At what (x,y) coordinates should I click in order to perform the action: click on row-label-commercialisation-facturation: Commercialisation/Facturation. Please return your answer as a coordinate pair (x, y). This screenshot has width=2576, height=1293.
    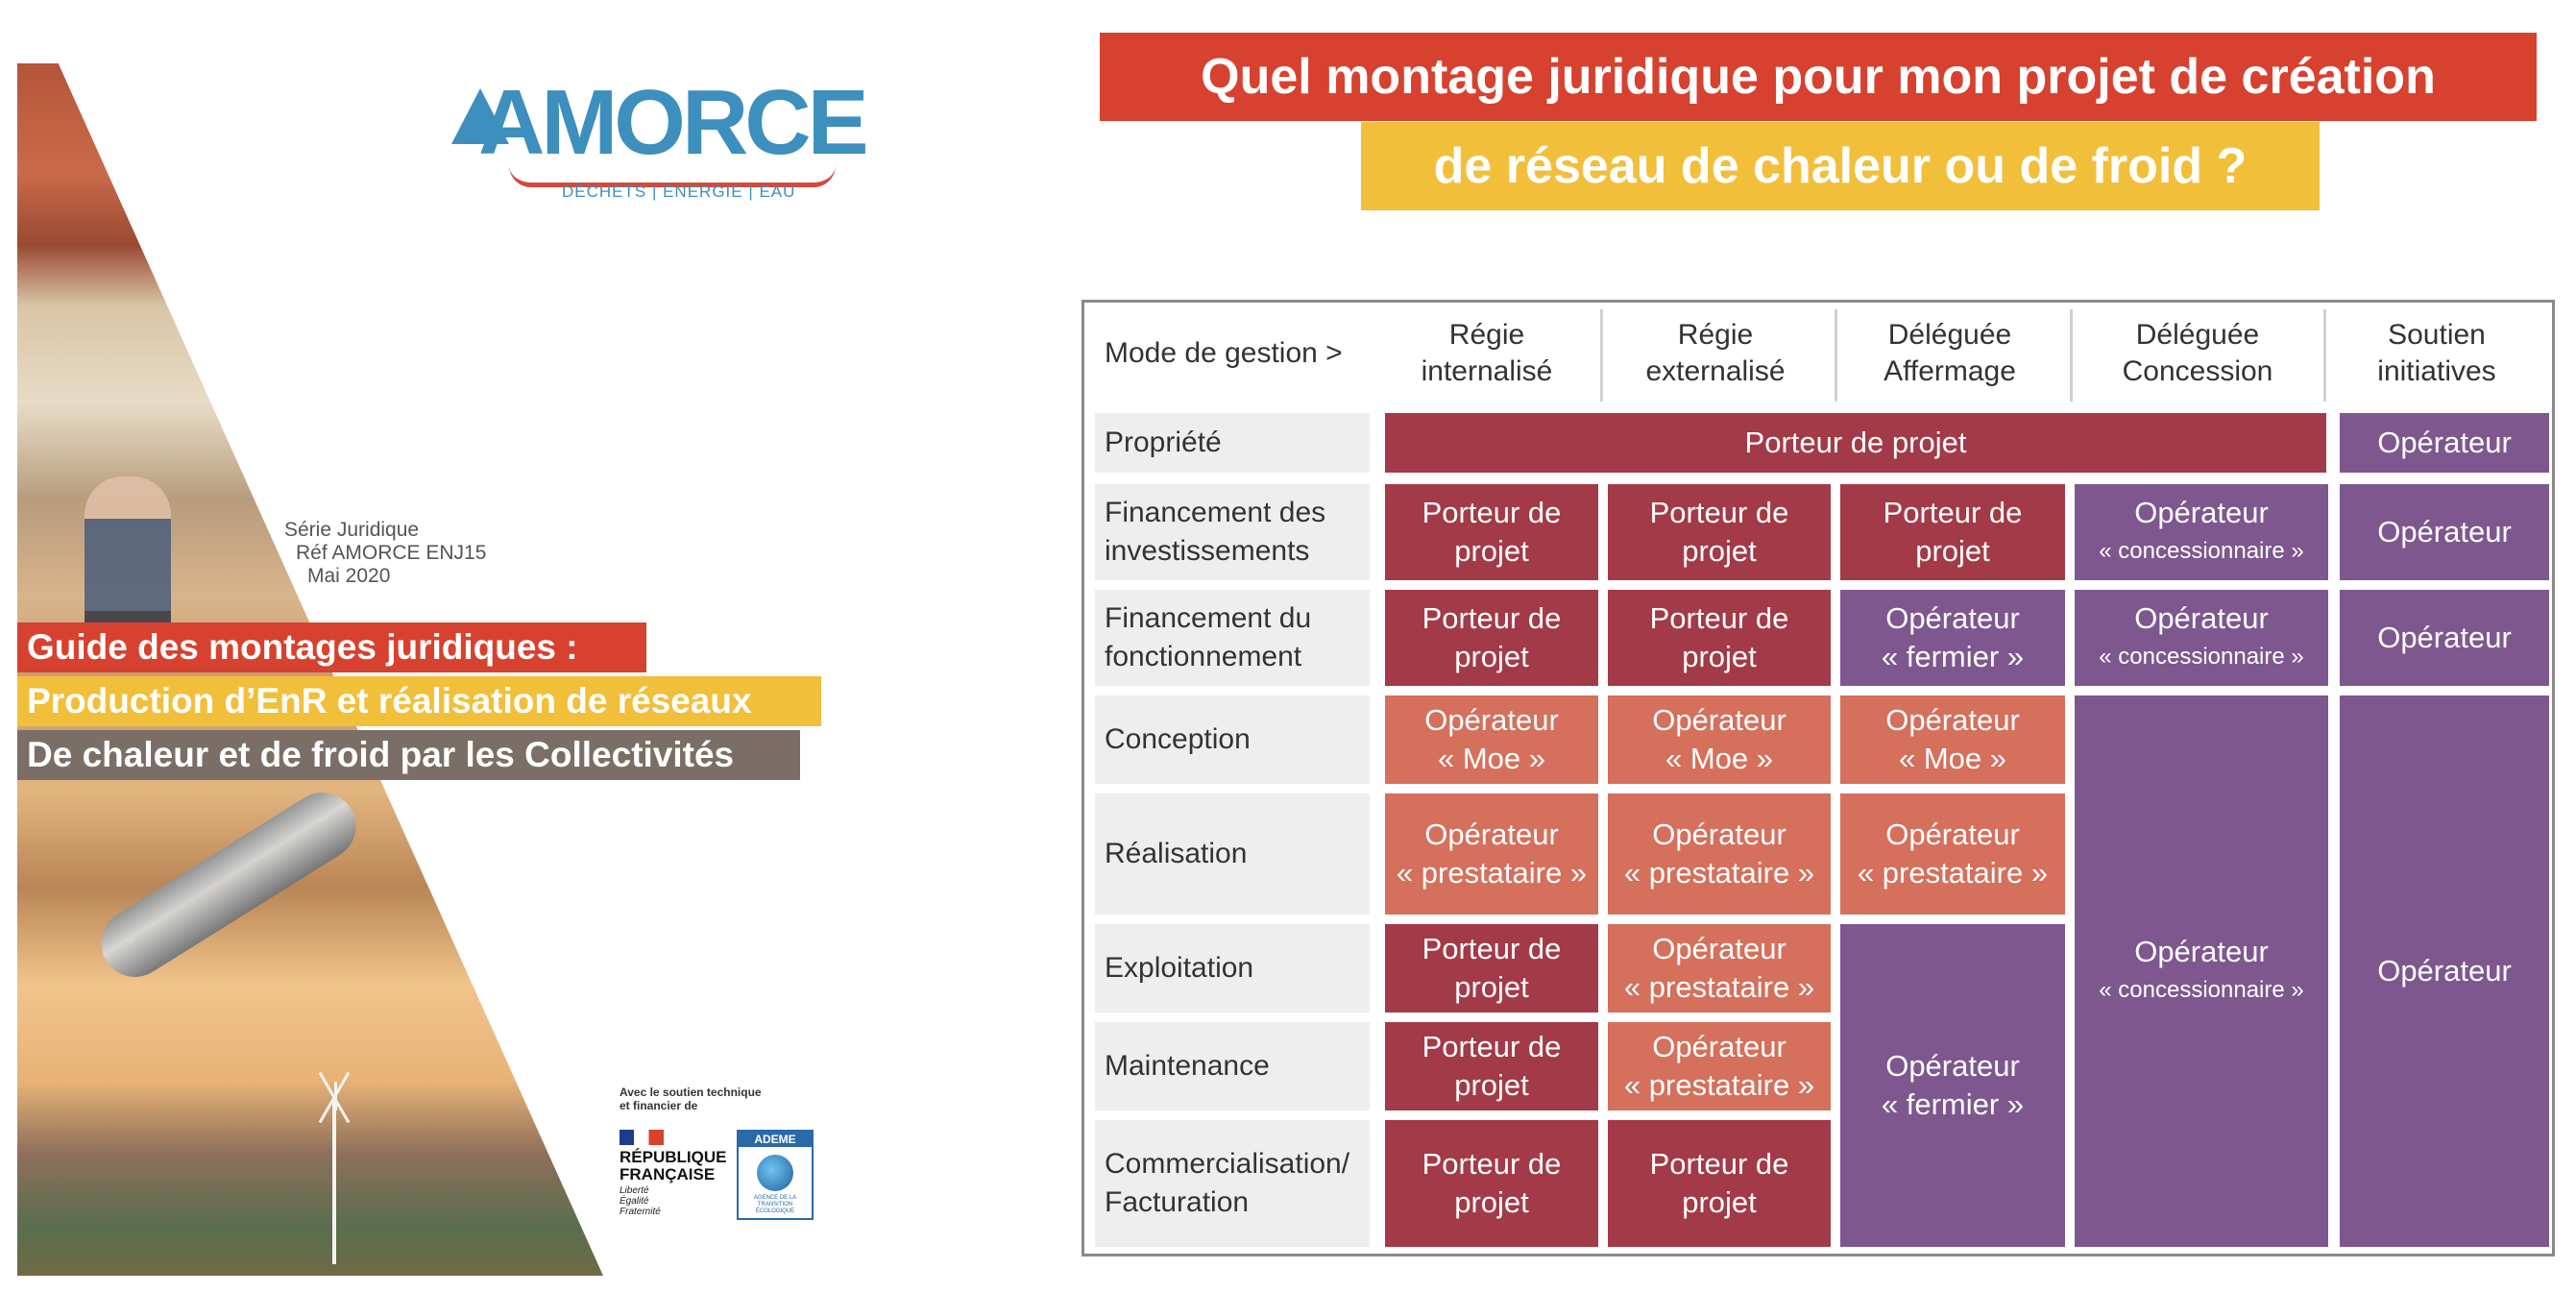
    Looking at the image, I should click on (1232, 1184).